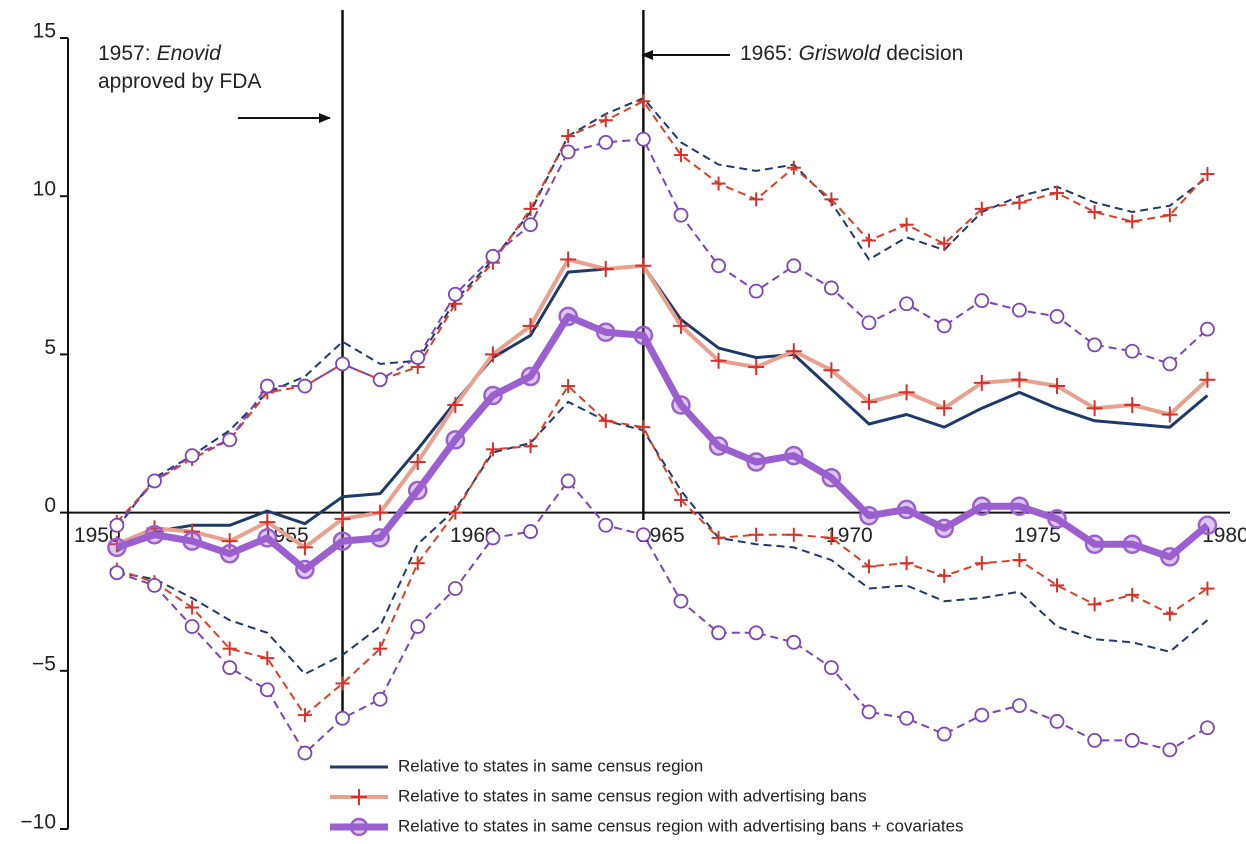  I want to click on y-tick-label: 15, so click(44, 31).